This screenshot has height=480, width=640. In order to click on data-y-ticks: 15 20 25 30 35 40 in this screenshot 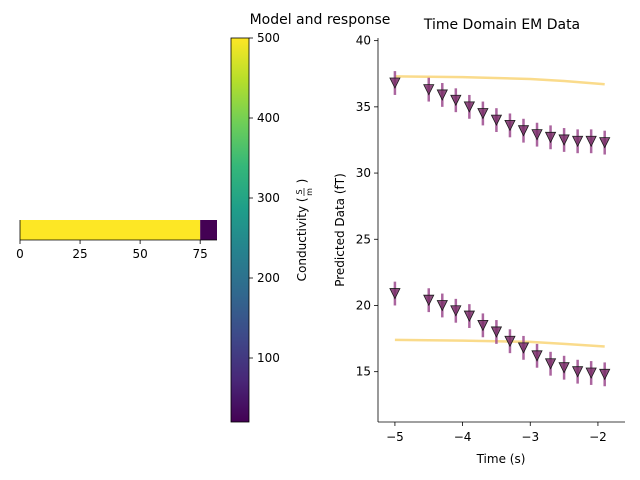, I will do `click(367, 206)`.